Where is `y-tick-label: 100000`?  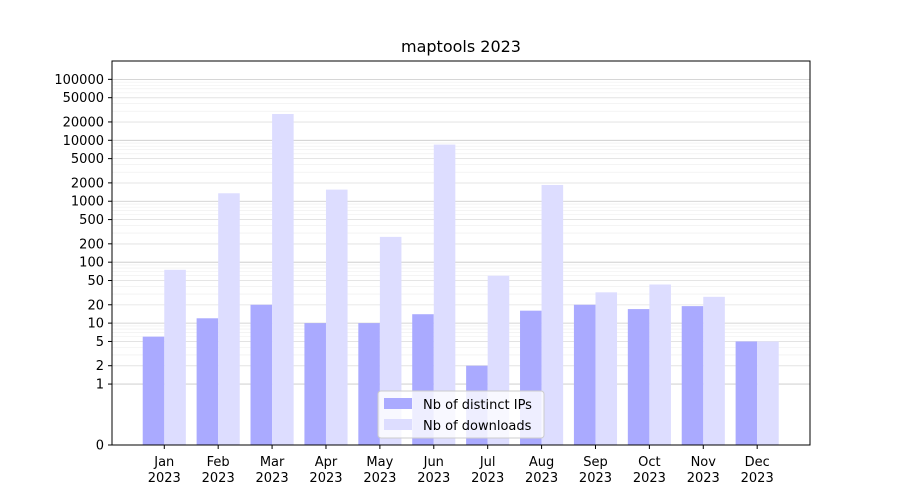
y-tick-label: 100000 is located at coordinates (79, 80).